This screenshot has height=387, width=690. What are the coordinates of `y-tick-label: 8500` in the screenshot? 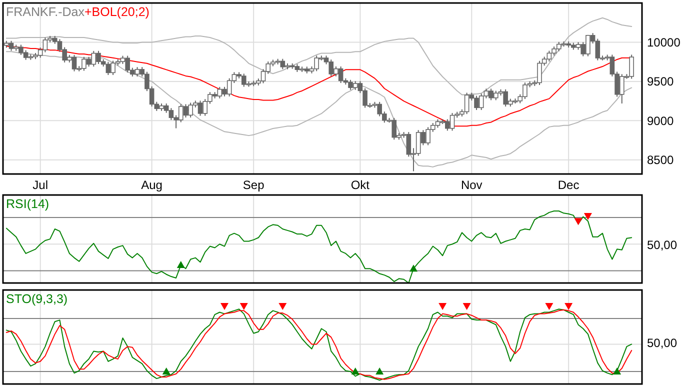 It's located at (660, 160).